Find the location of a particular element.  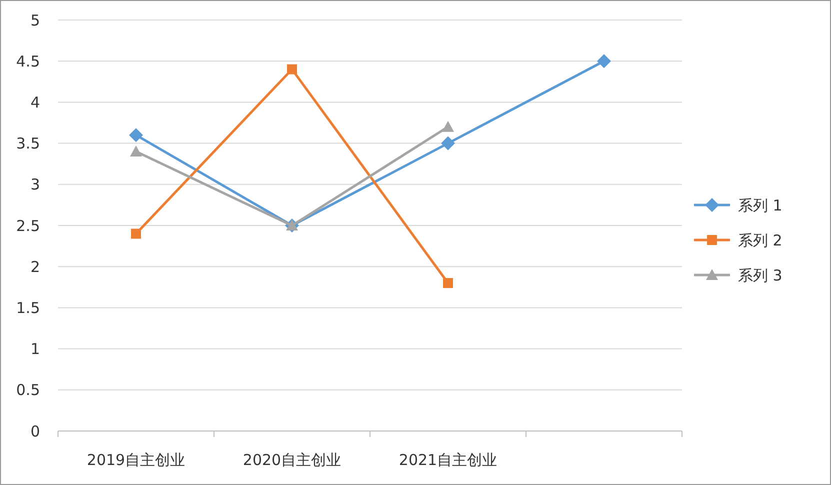

legend-label: 系列 3 is located at coordinates (760, 275).